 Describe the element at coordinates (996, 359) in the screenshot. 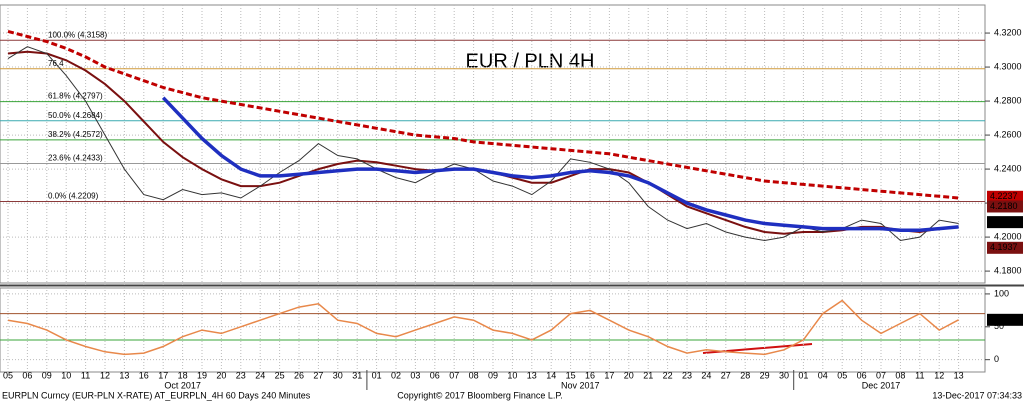

I see `y-tick-label: 0` at that location.